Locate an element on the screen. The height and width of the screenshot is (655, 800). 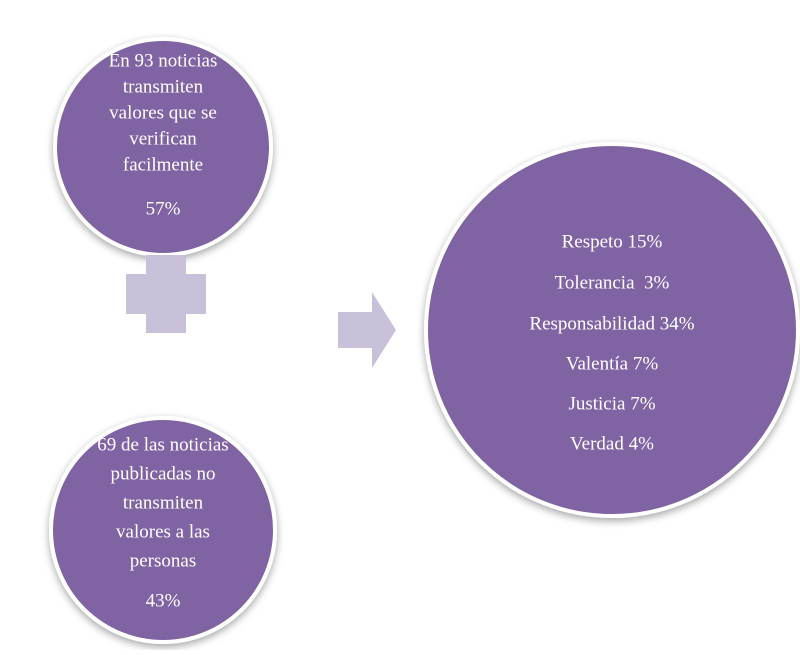
node-text: verifican is located at coordinates (163, 138).